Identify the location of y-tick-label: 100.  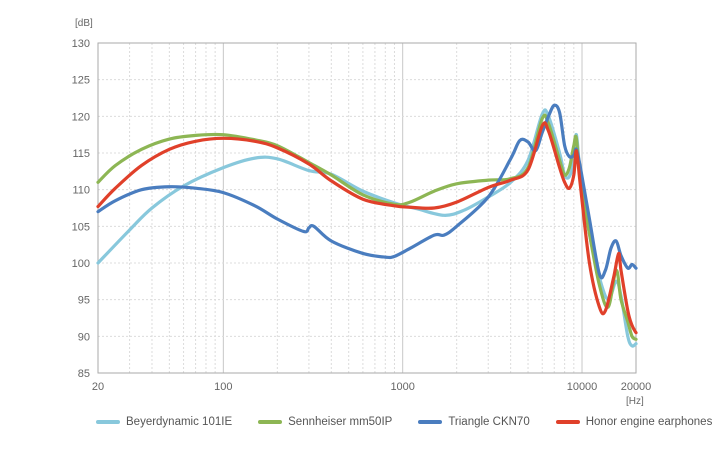
(81, 264).